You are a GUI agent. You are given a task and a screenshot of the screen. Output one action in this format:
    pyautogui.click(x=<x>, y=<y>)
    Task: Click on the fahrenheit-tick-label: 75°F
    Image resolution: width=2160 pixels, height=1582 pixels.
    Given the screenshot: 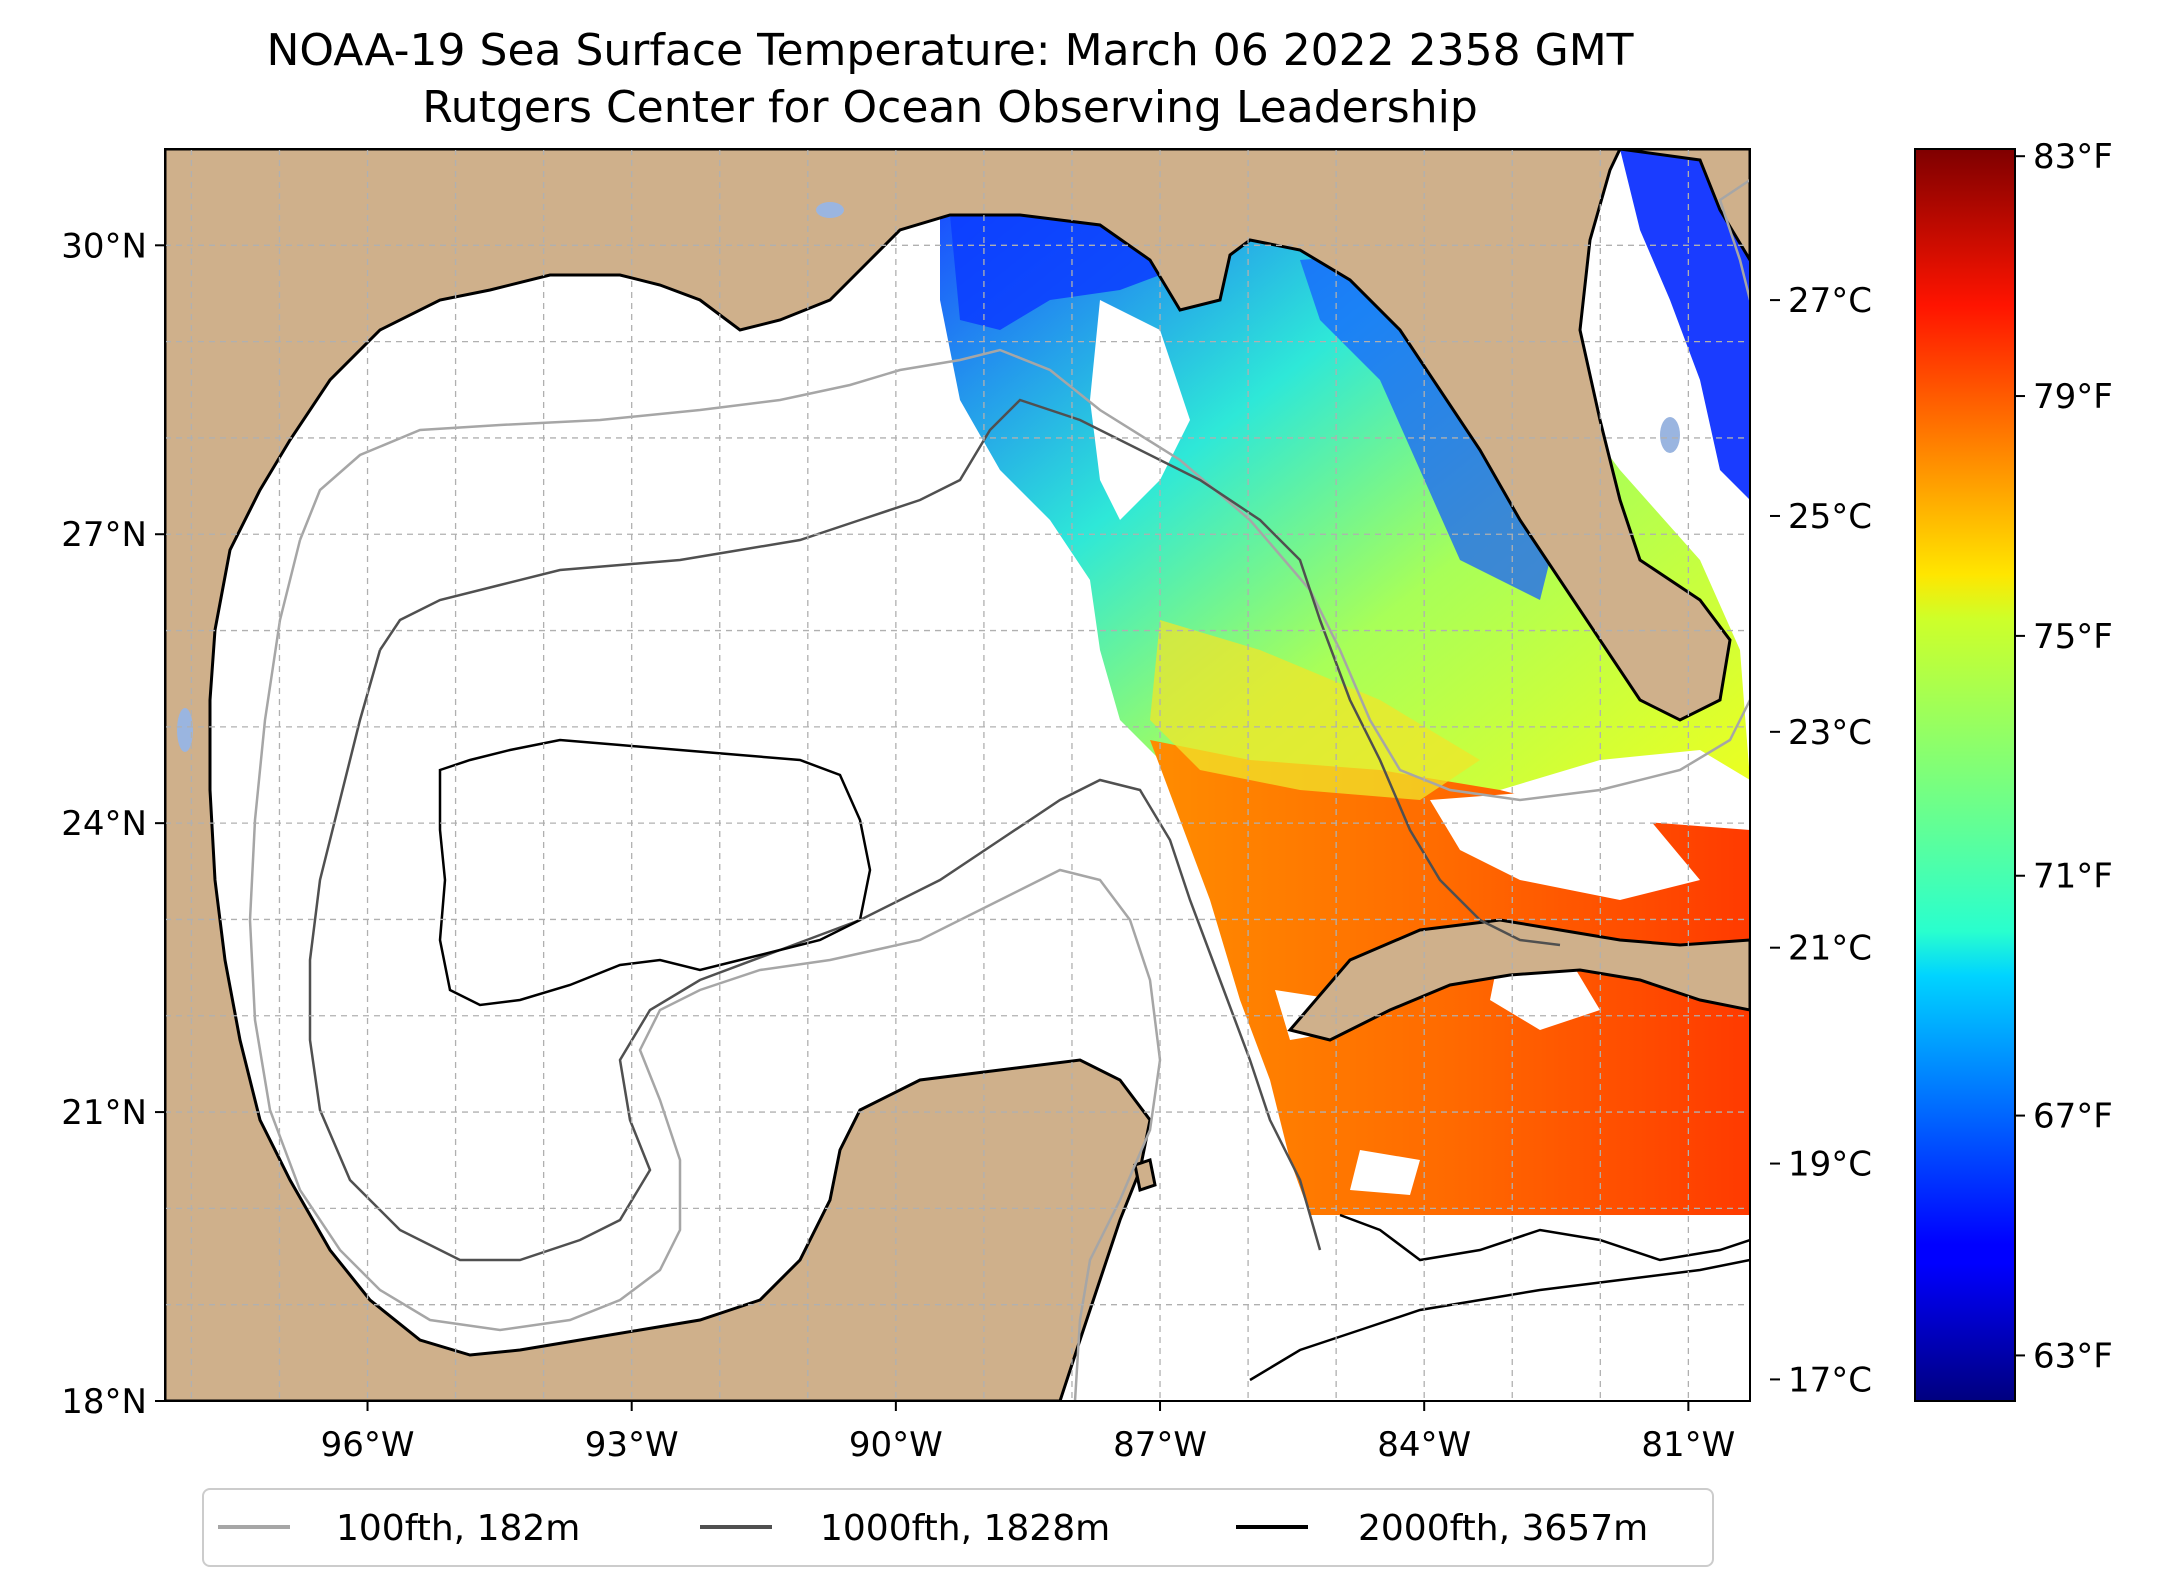 What is the action you would take?
    pyautogui.click(x=2073, y=637)
    